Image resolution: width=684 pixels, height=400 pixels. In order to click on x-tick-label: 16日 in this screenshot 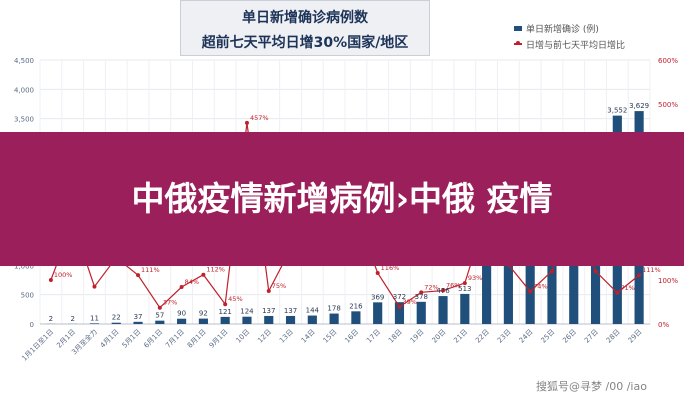, I will do `click(351, 336)`.